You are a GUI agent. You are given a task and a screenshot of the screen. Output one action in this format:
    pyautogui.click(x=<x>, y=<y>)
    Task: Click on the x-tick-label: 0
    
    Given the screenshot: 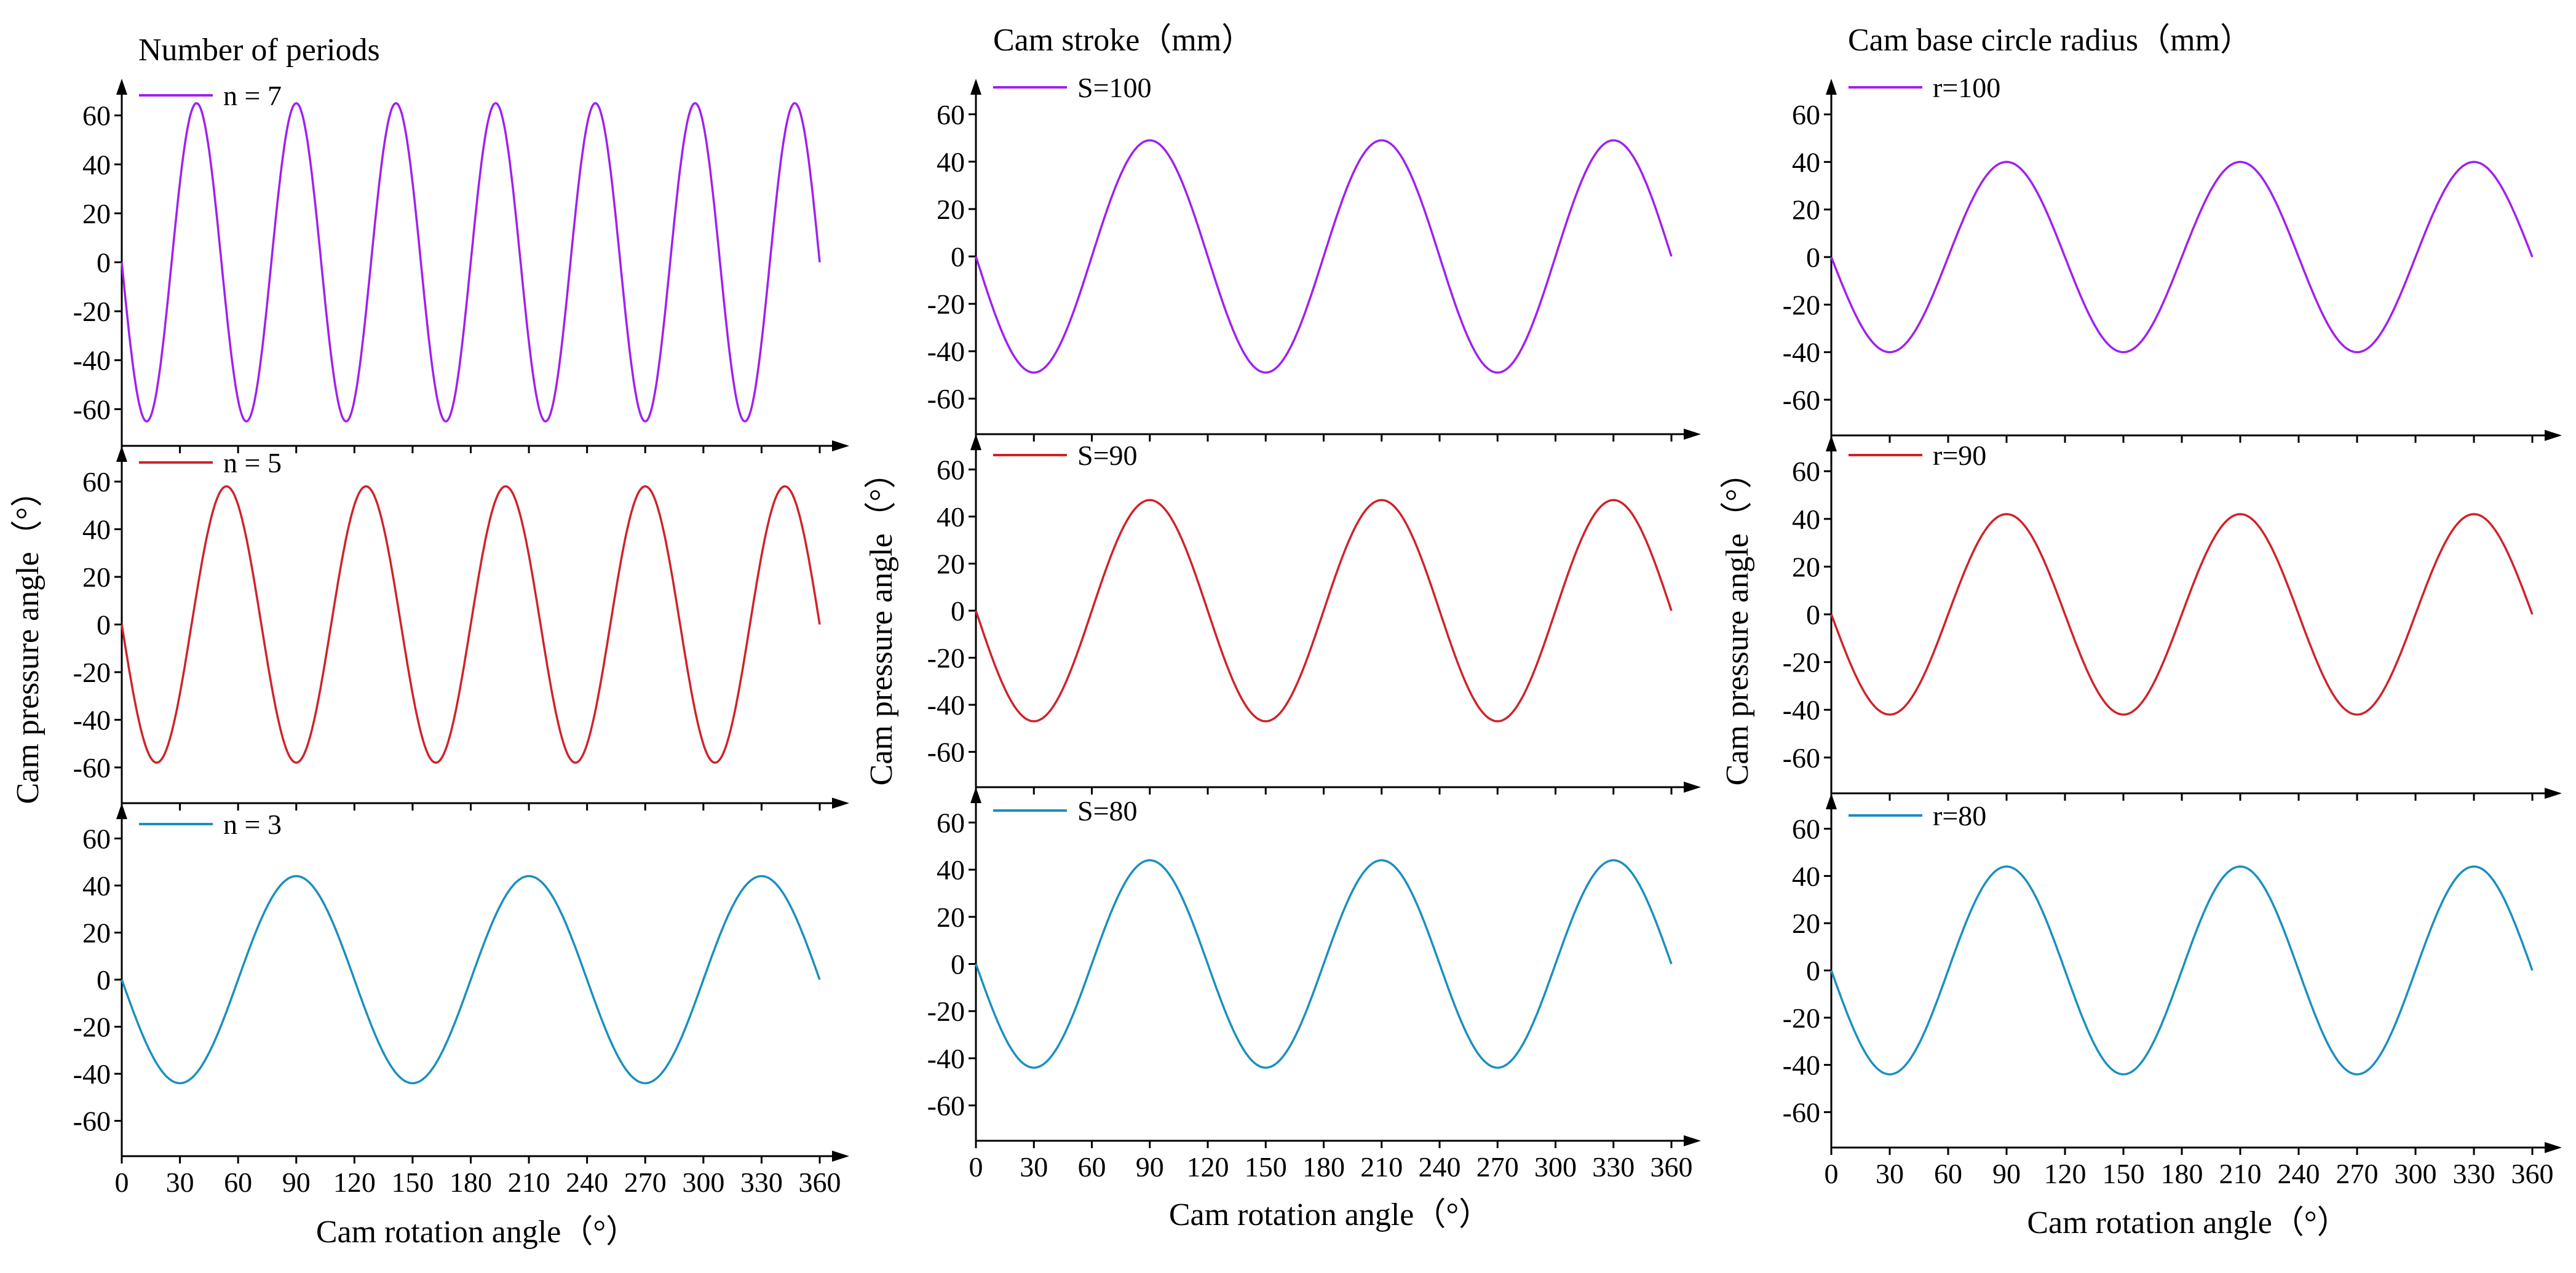 What is the action you would take?
    pyautogui.click(x=976, y=1167)
    